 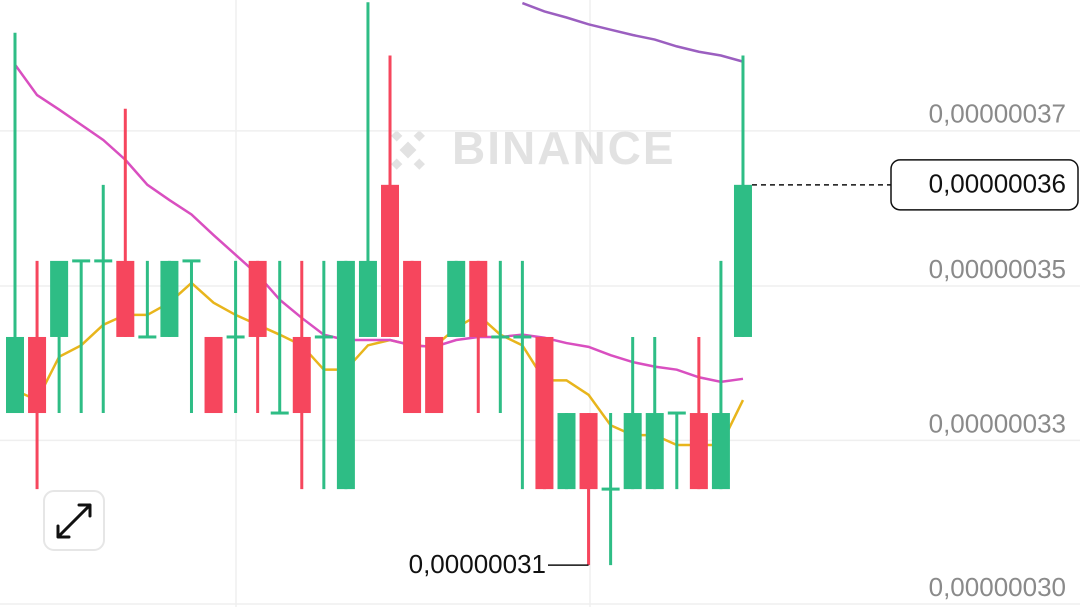 I want to click on low-marker-label: 0,00000031, so click(x=477, y=564).